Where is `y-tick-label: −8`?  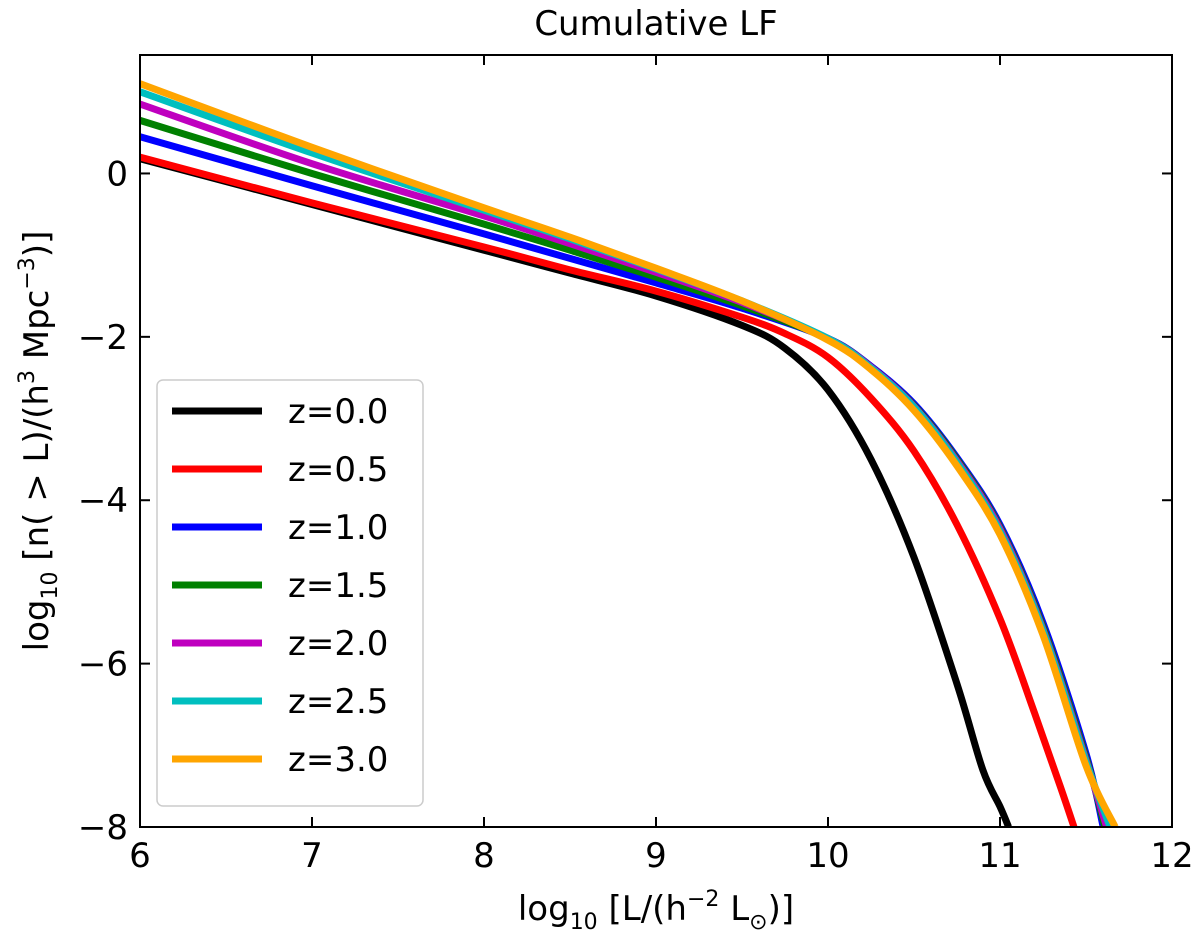 y-tick-label: −8 is located at coordinates (103, 828).